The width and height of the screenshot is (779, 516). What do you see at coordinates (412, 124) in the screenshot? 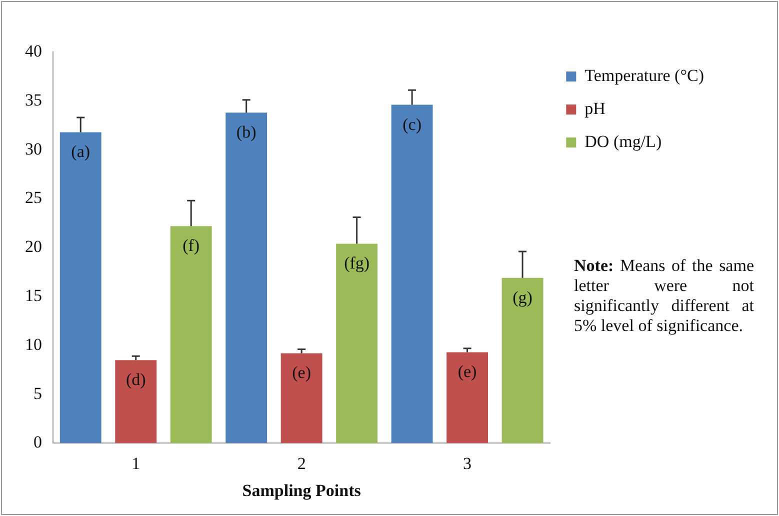
I see `data-label: (c)` at bounding box center [412, 124].